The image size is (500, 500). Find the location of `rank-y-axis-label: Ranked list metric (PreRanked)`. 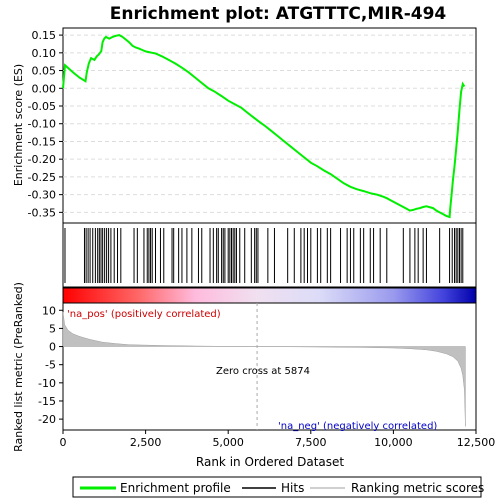

rank-y-axis-label: Ranked list metric (PreRanked) is located at coordinates (18, 367).